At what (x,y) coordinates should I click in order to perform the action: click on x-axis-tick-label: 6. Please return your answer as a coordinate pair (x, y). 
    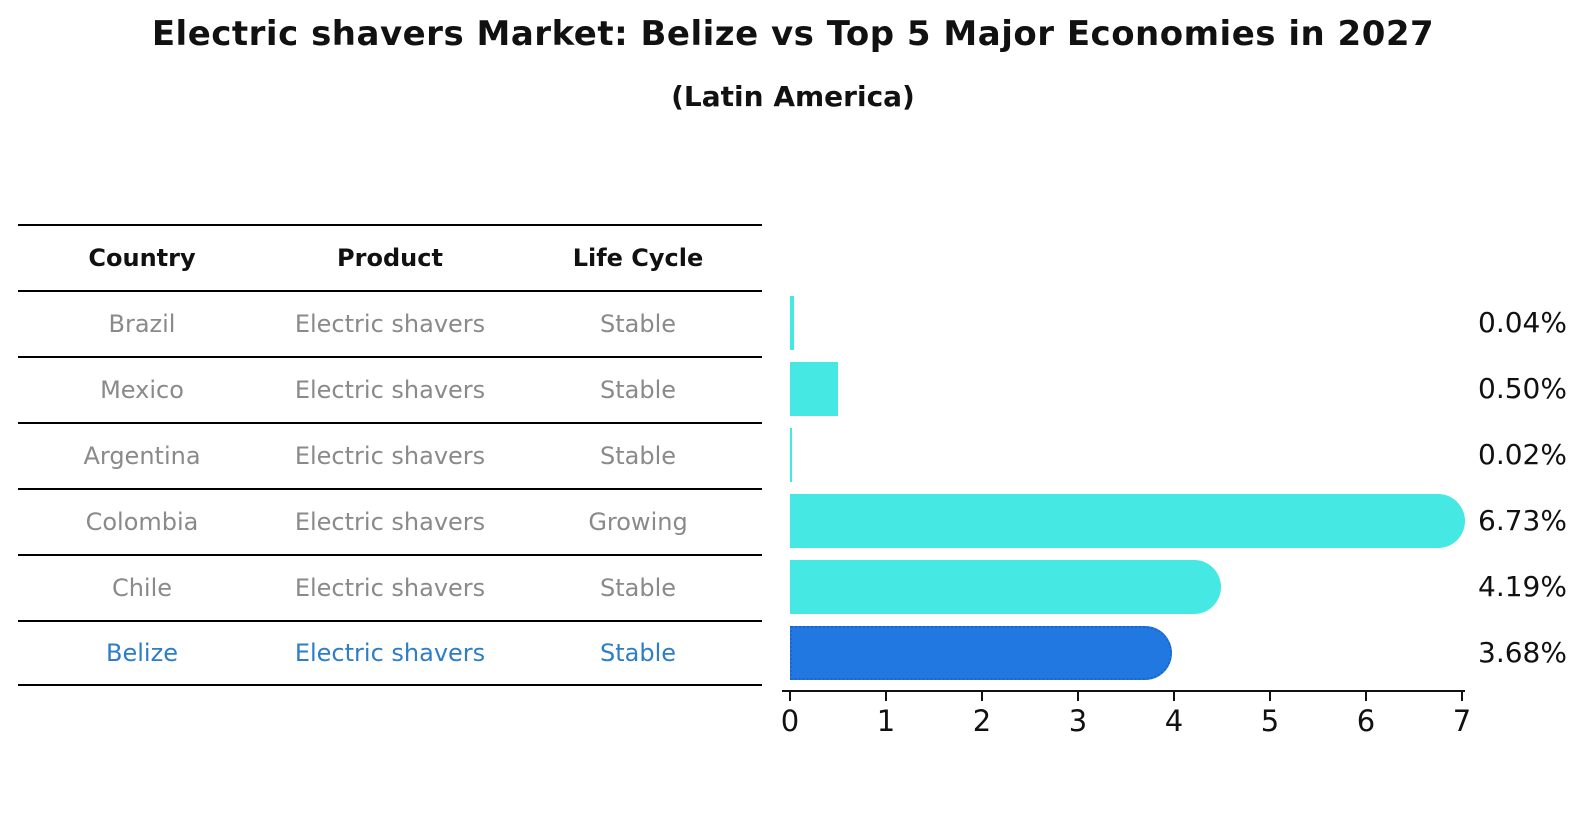
    Looking at the image, I should click on (1366, 721).